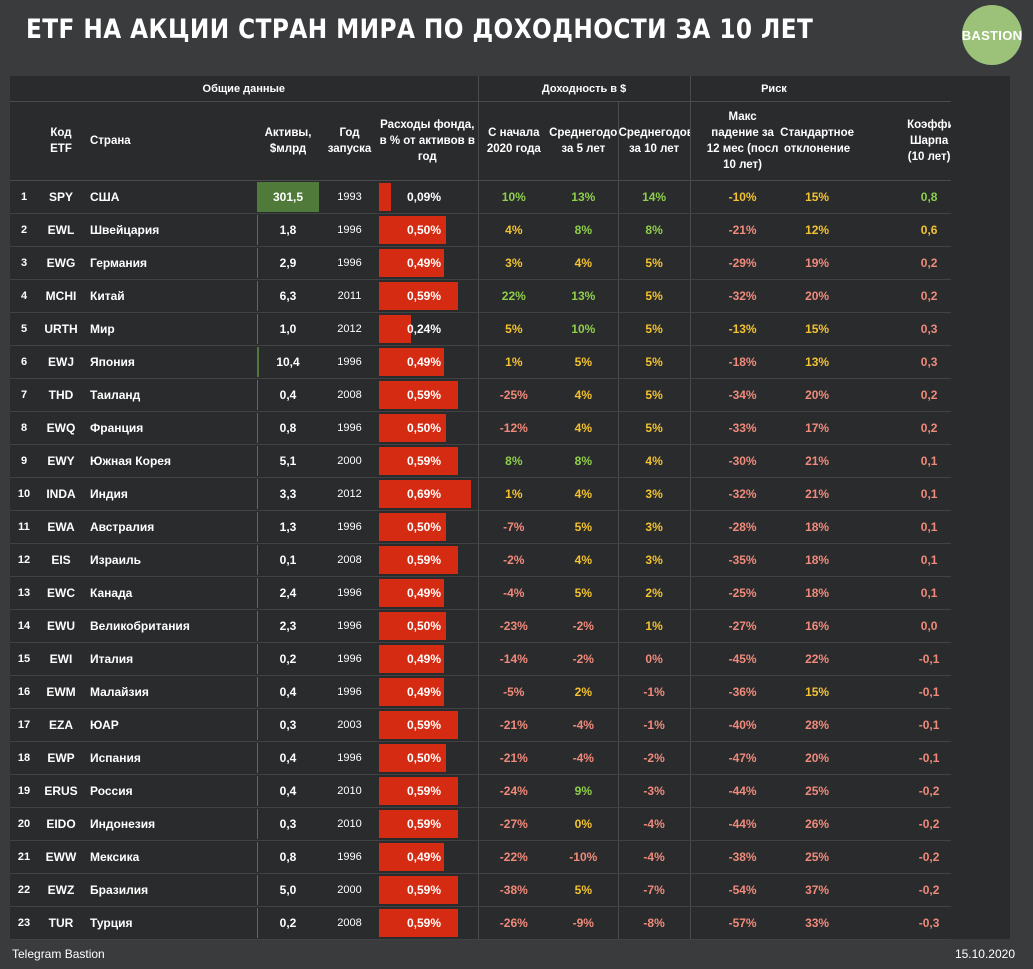 This screenshot has width=1033, height=969. What do you see at coordinates (288, 461) in the screenshot?
I see `assets-value: 5,1` at bounding box center [288, 461].